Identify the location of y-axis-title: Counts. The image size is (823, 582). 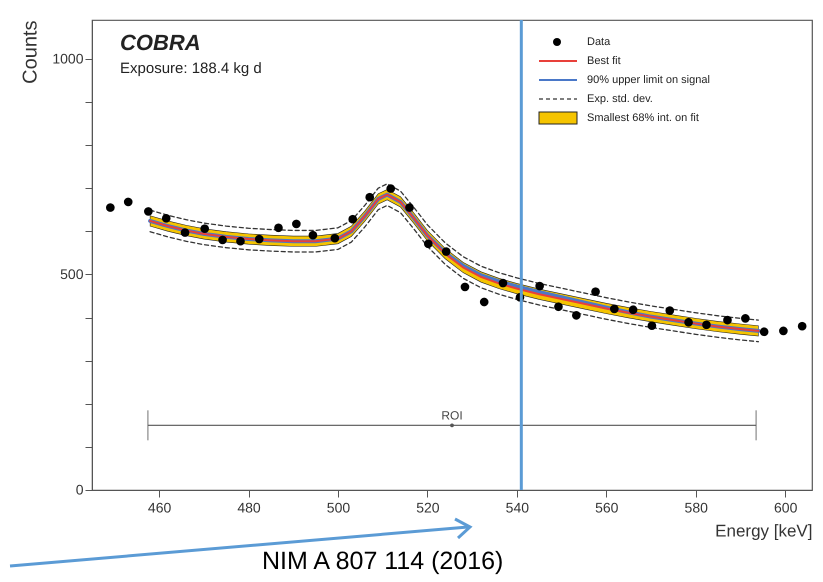
(30, 52).